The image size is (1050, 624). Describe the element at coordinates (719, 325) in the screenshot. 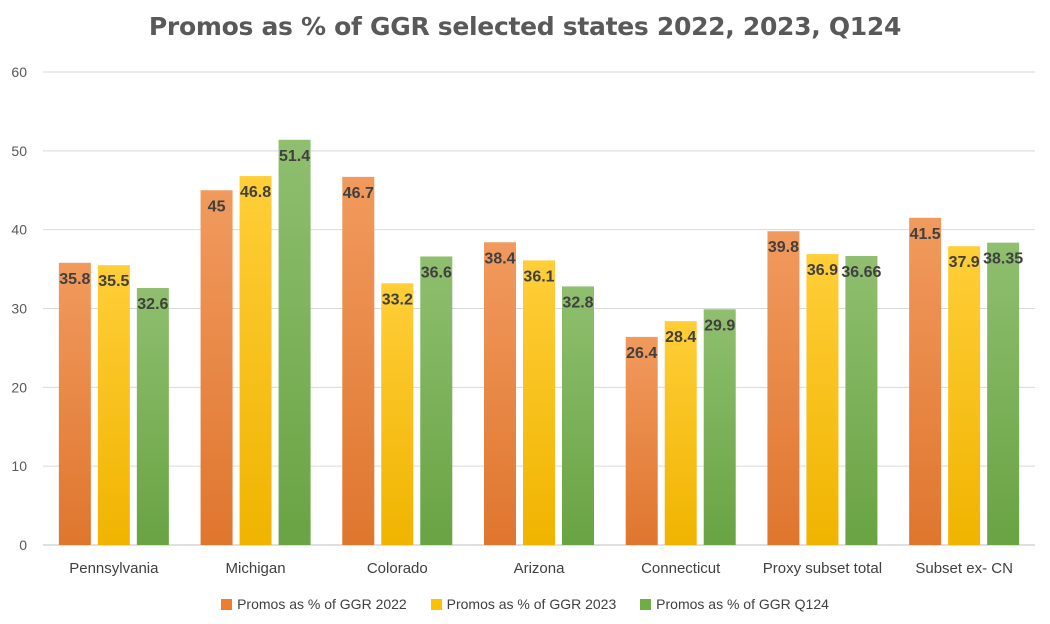

I see `data-label: 29.9` at that location.